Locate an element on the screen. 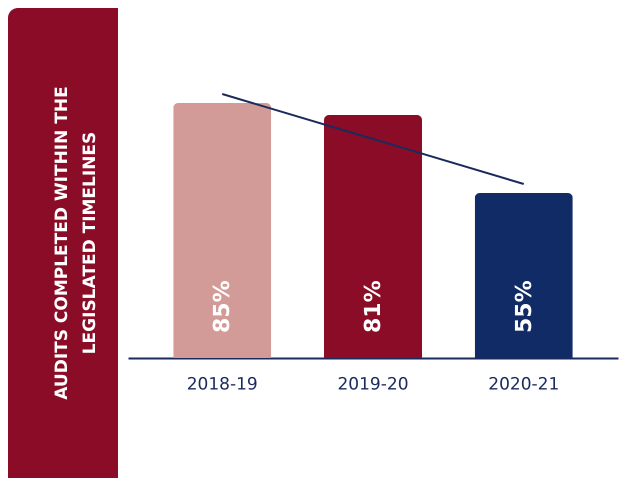 The image size is (640, 479). data-label: 55% is located at coordinates (524, 306).